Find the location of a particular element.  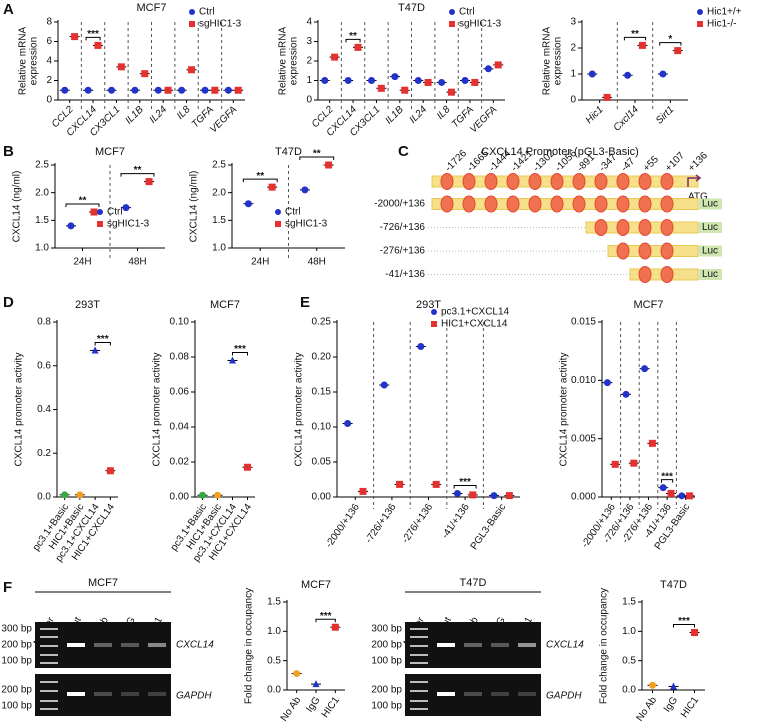

y-tick-label: 0.000 is located at coordinates (583, 497).